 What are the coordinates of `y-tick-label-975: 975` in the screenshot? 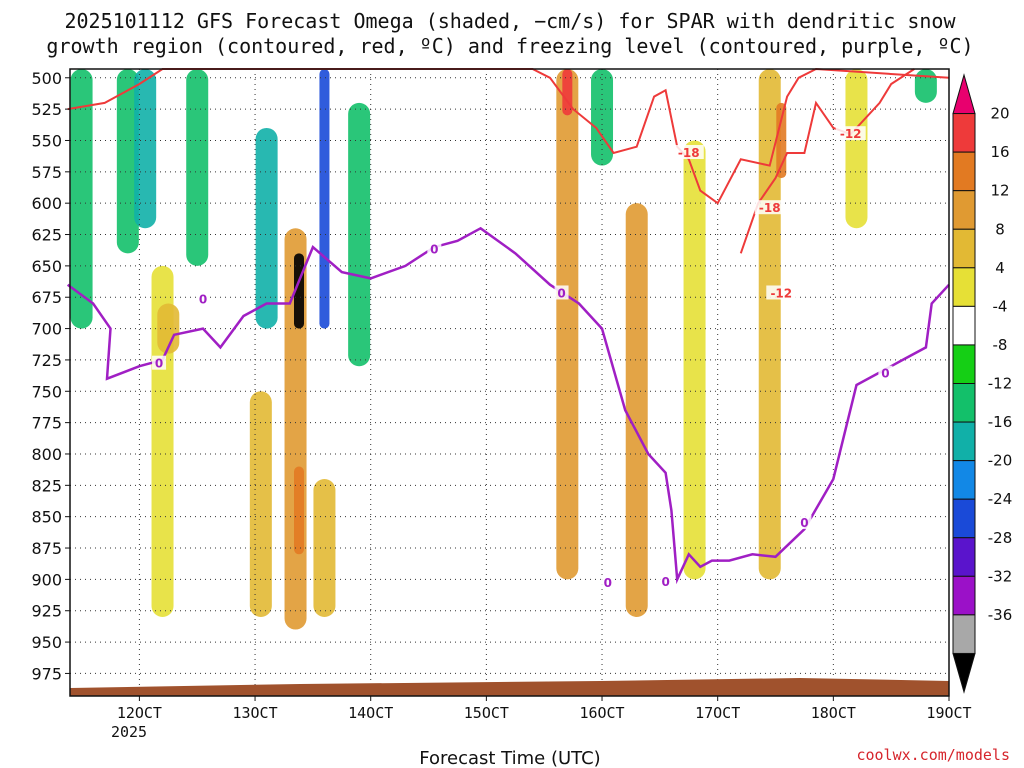 It's located at (46, 673).